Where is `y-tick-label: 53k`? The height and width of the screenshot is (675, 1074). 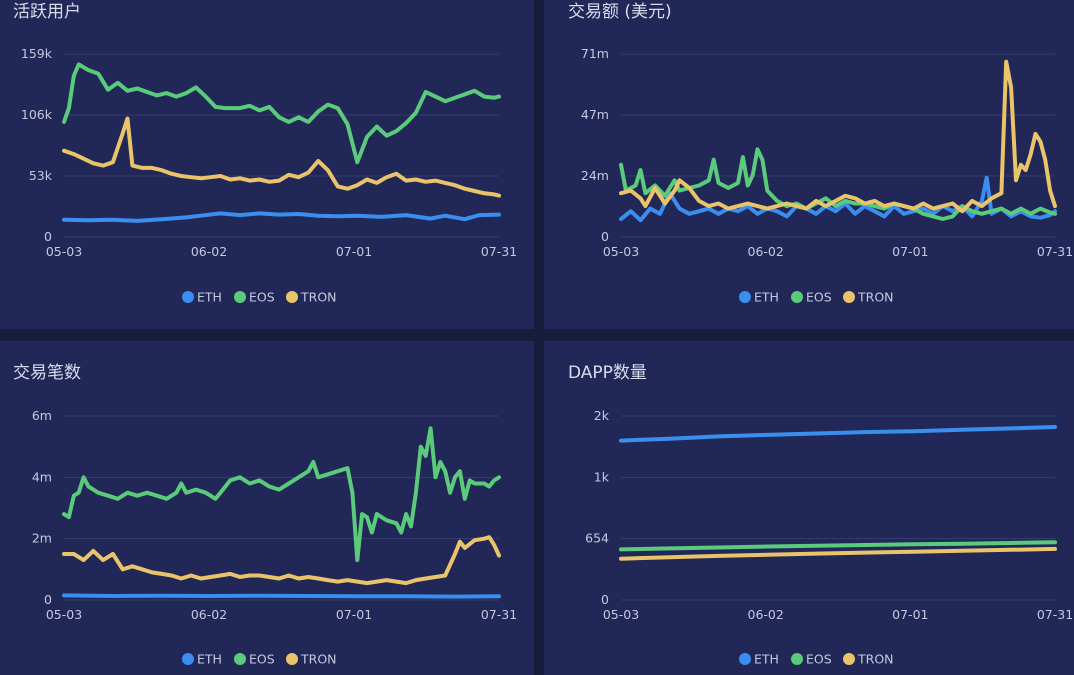
y-tick-label: 53k is located at coordinates (41, 175).